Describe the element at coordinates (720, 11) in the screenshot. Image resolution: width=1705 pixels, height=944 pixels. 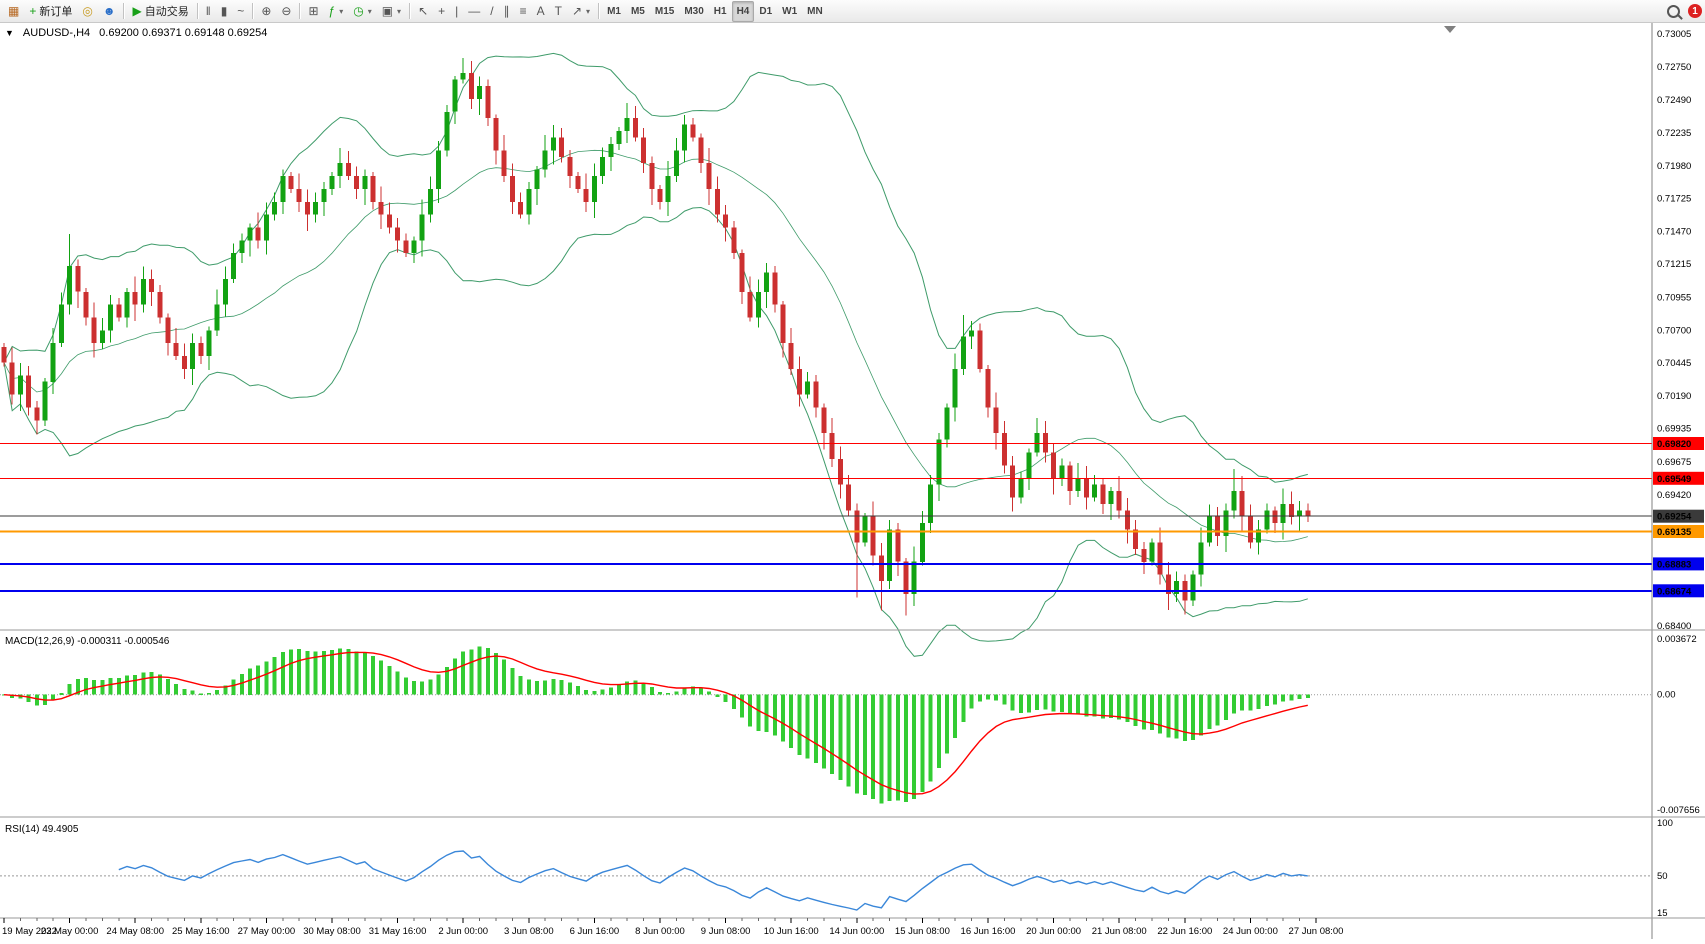
I see `tf-h1-button: H1` at that location.